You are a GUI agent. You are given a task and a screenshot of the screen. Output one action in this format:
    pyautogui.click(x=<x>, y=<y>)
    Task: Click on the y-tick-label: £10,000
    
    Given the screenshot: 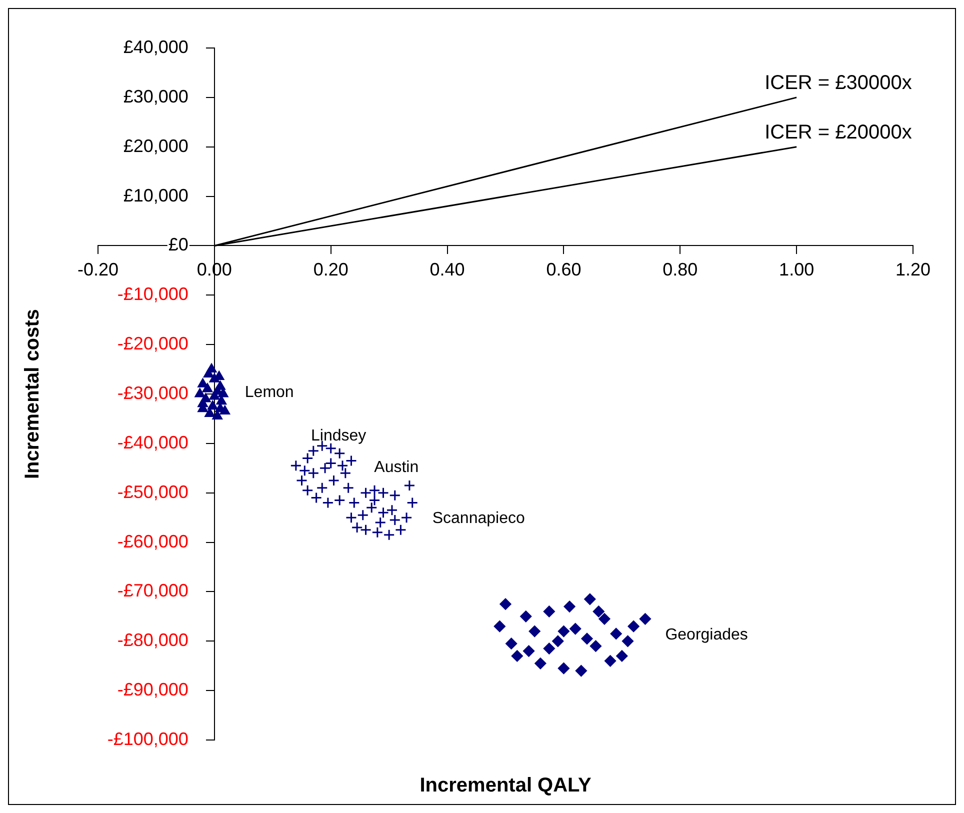 What is the action you would take?
    pyautogui.click(x=155, y=195)
    